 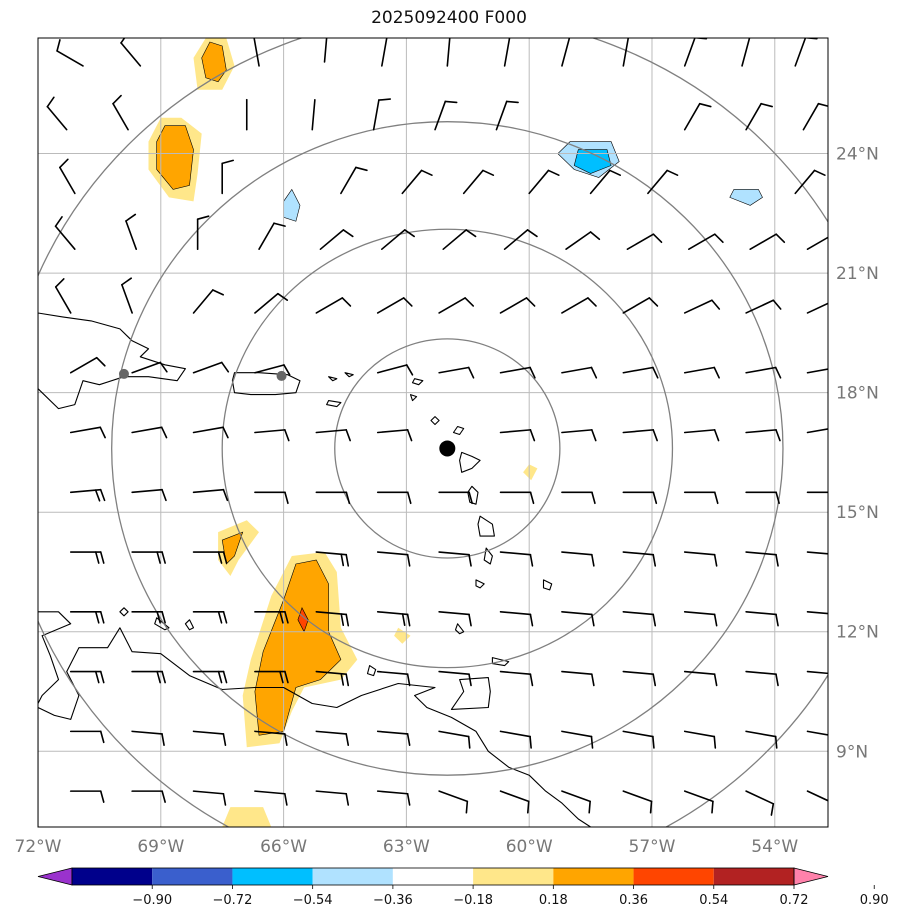 I want to click on colorbar-tick-label: −0.72, so click(x=233, y=900).